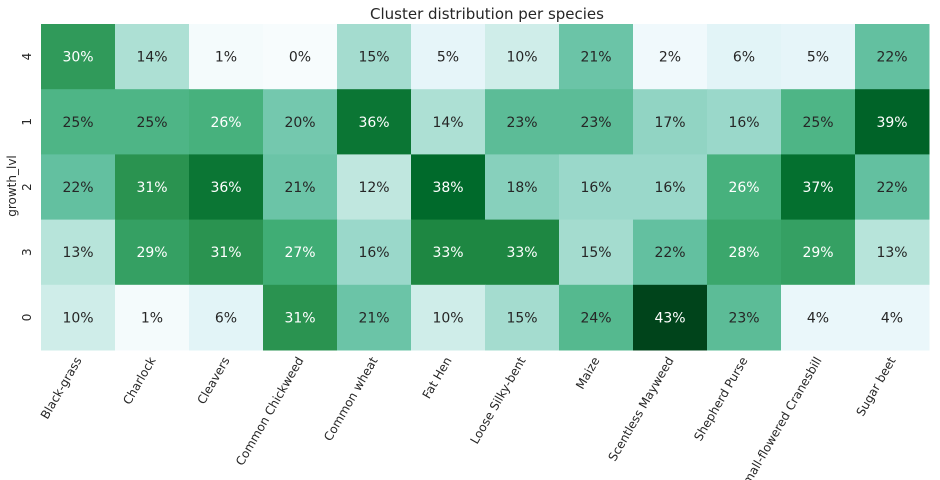 Image resolution: width=940 pixels, height=480 pixels. I want to click on x-tick-label: Shepherd Purse, so click(720, 399).